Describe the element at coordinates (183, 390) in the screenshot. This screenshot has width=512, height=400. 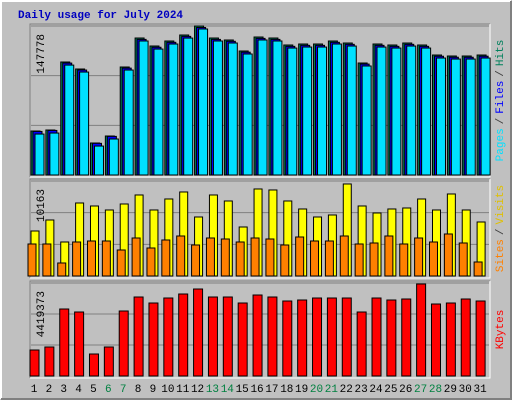
I see `x-tick-label: 11` at that location.